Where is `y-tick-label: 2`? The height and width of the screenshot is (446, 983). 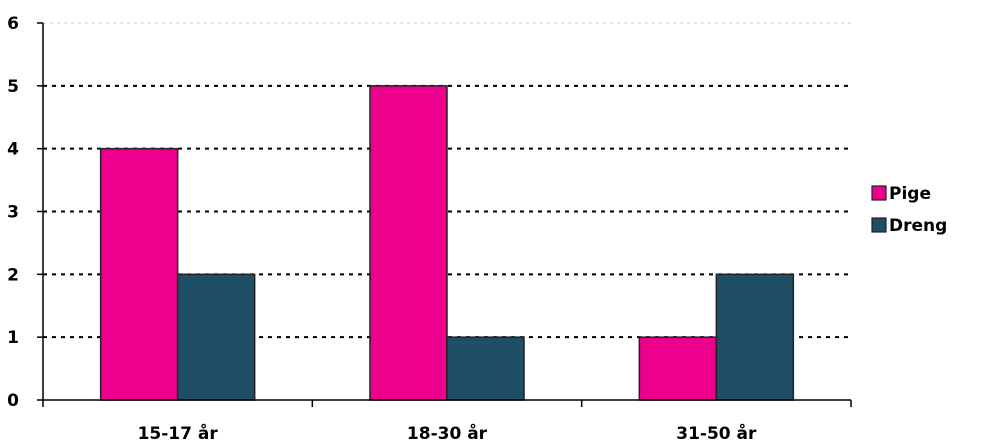 y-tick-label: 2 is located at coordinates (13, 275).